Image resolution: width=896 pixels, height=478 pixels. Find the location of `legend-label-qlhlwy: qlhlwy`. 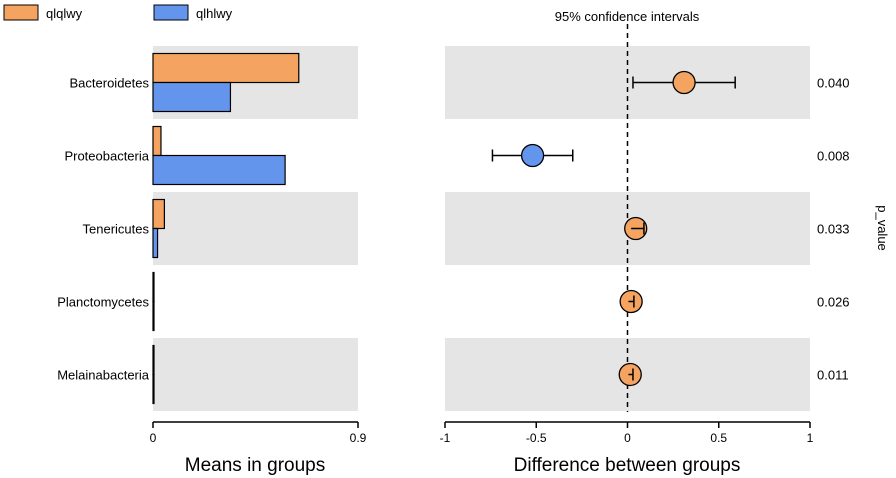

legend-label-qlhlwy: qlhlwy is located at coordinates (214, 13).